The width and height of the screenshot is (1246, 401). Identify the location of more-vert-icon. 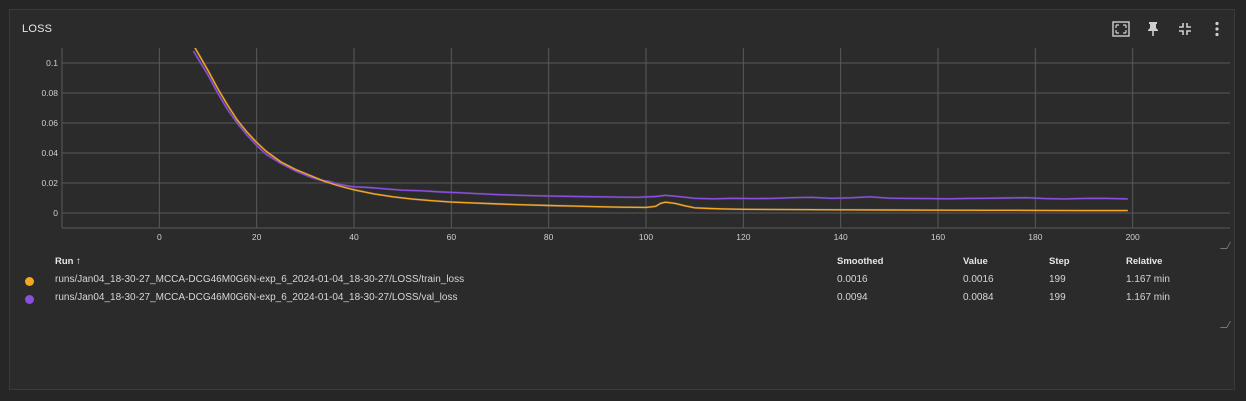
(1217, 29).